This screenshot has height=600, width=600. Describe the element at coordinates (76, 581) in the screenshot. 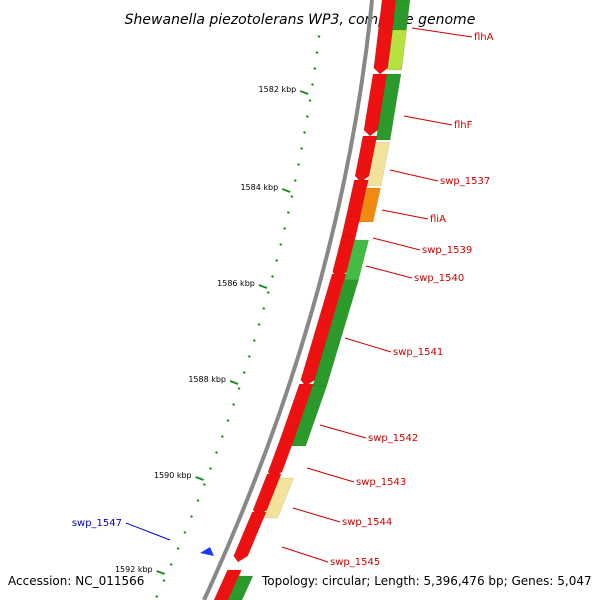

I see `accession-text: Accession: NC_011566` at that location.